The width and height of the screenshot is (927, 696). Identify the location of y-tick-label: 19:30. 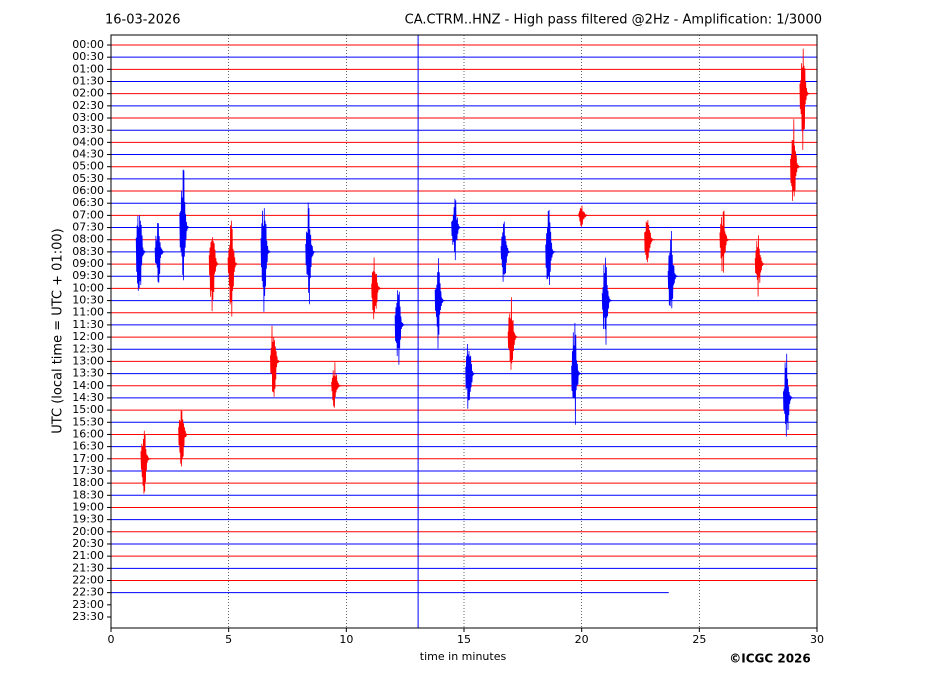
(88, 519).